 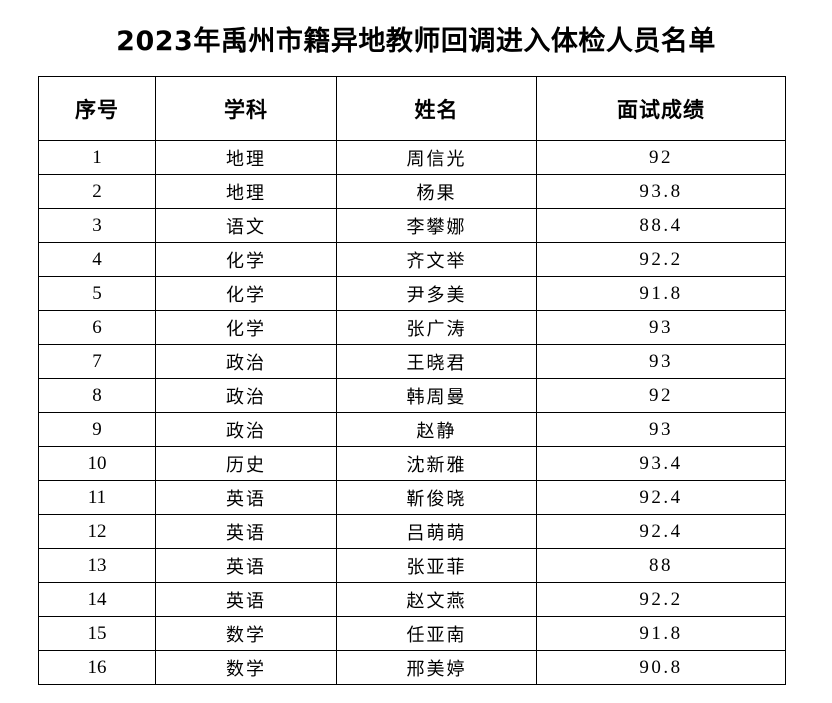 I want to click on table-header-row: 序号 学科 姓名 面试成绩, so click(x=412, y=108).